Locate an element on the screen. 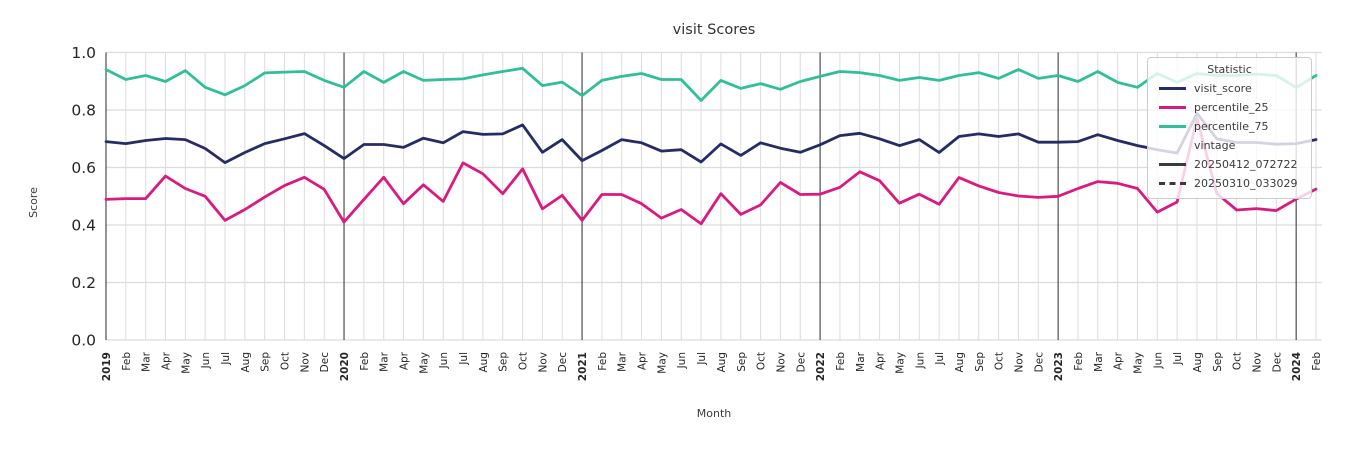 Image resolution: width=1350 pixels, height=450 pixels. chart-title: visit Scores is located at coordinates (714, 30).